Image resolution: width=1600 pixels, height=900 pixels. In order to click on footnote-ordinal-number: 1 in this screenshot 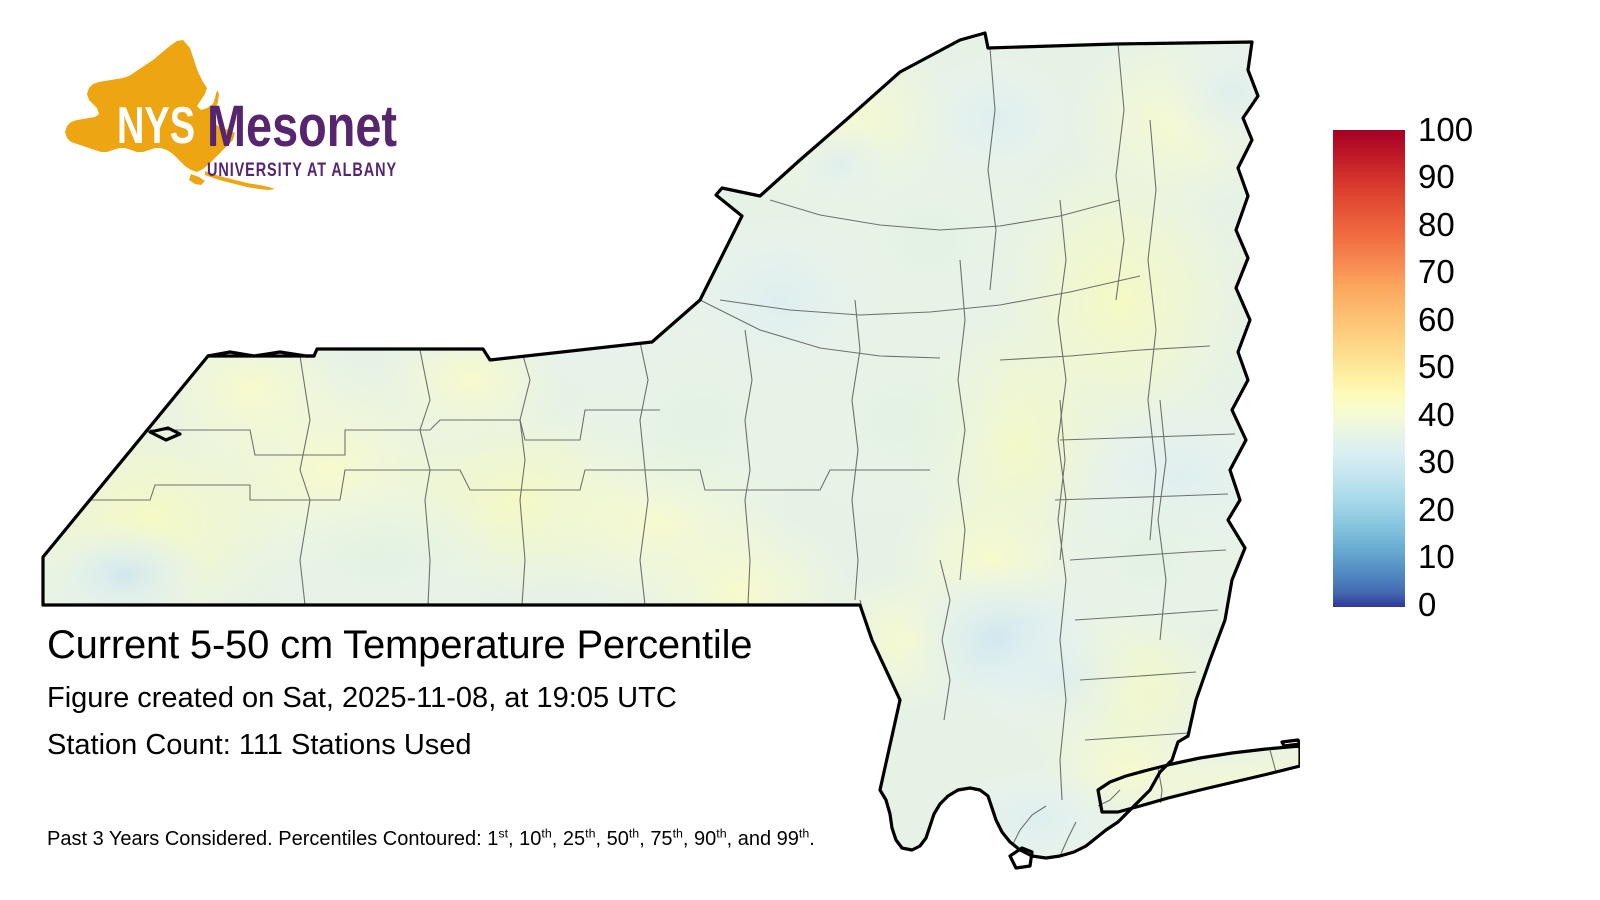, I will do `click(493, 839)`.